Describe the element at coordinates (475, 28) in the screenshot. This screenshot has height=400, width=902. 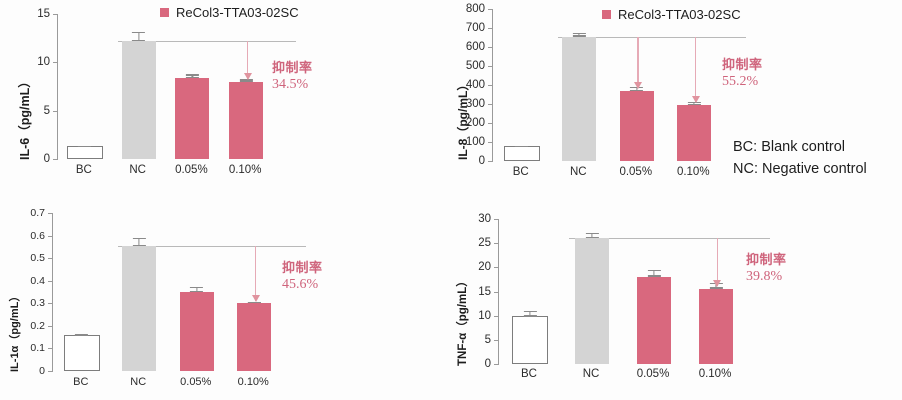
I see `y-axis-tick-label: 700` at that location.